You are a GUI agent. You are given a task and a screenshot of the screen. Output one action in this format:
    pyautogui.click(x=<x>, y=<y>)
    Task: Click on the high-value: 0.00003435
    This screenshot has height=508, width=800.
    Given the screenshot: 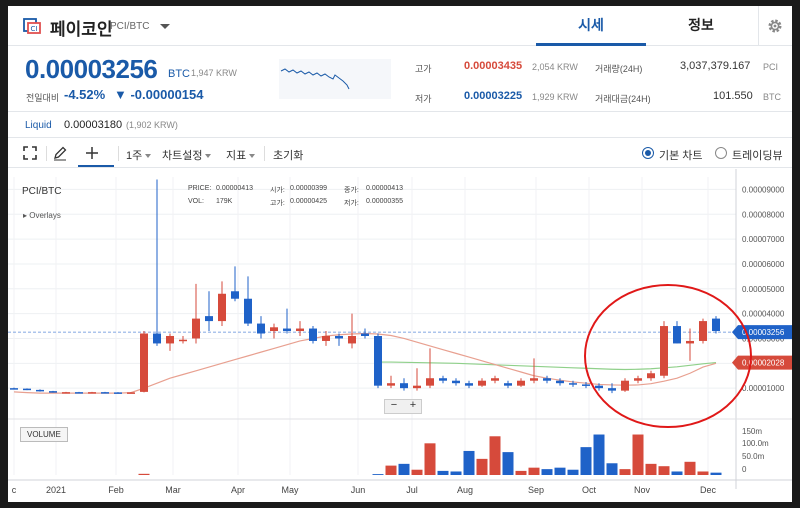 What is the action you would take?
    pyautogui.click(x=493, y=66)
    